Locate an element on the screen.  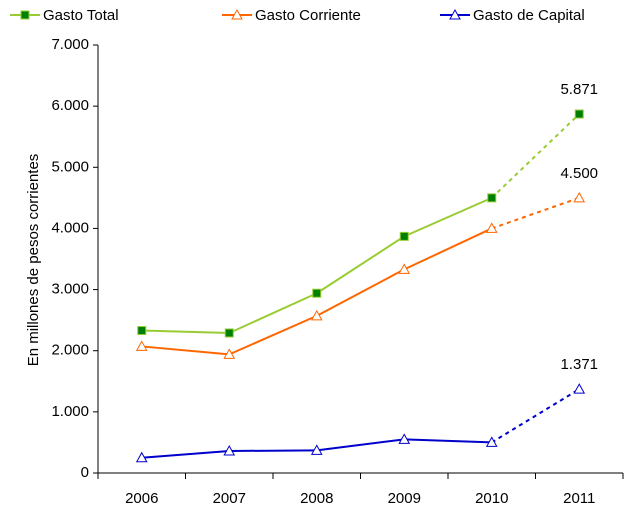
y-tick-label: 4.000 is located at coordinates (70, 227).